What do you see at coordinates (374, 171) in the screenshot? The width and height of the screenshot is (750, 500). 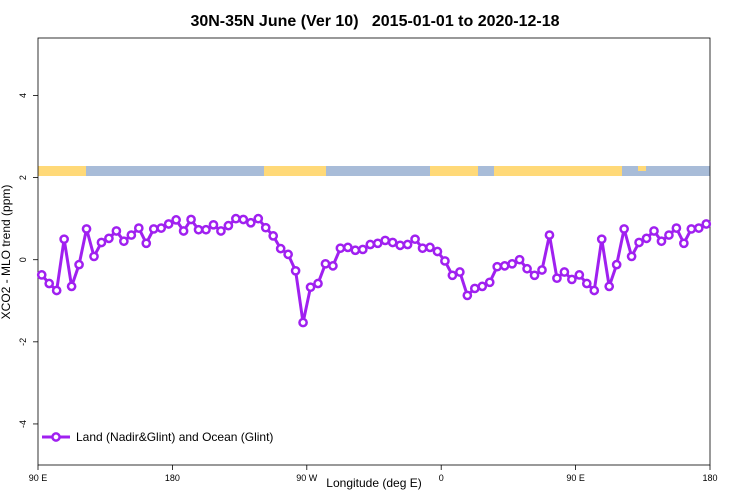 I see `land-ocean-strip` at bounding box center [374, 171].